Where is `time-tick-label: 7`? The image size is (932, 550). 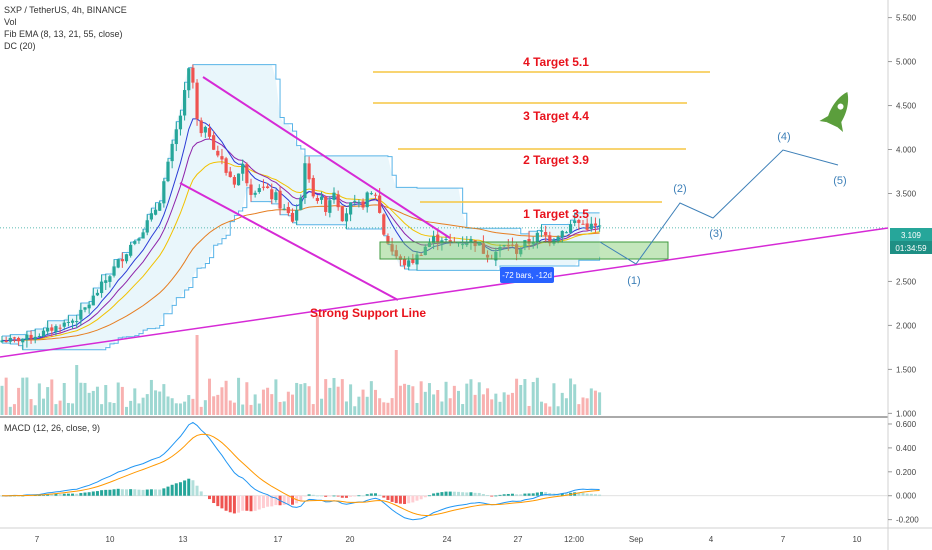 time-tick-label: 7 is located at coordinates (783, 539).